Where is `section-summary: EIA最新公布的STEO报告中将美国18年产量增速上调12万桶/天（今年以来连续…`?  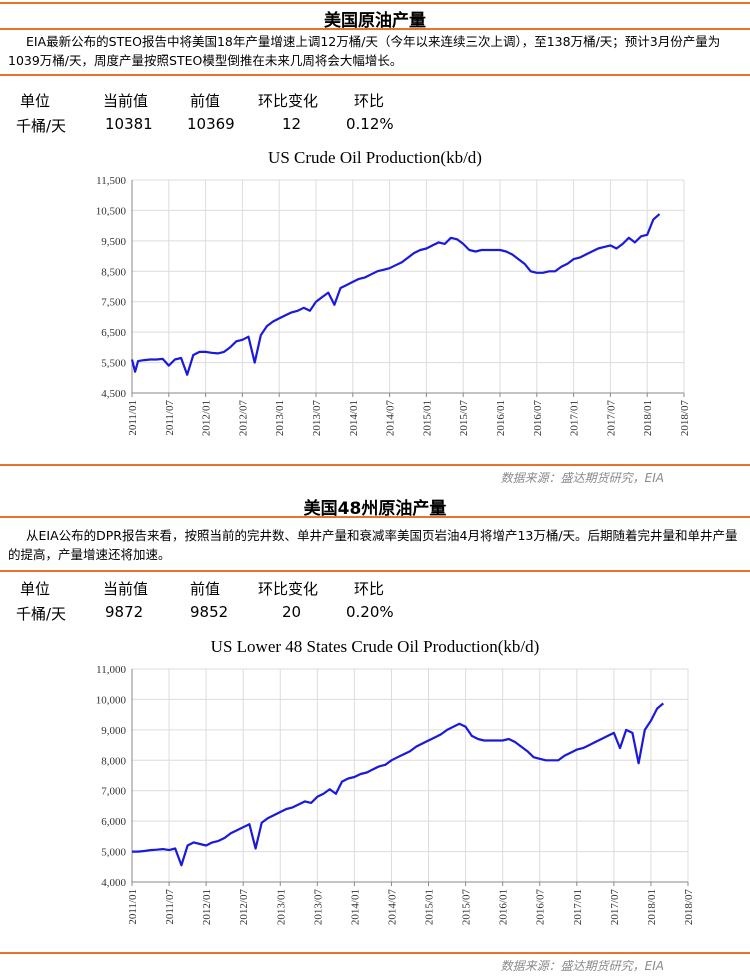
section-summary: EIA最新公布的STEO报告中将美国18年产量增速上调12万桶/天（今年以来连续… is located at coordinates (364, 51).